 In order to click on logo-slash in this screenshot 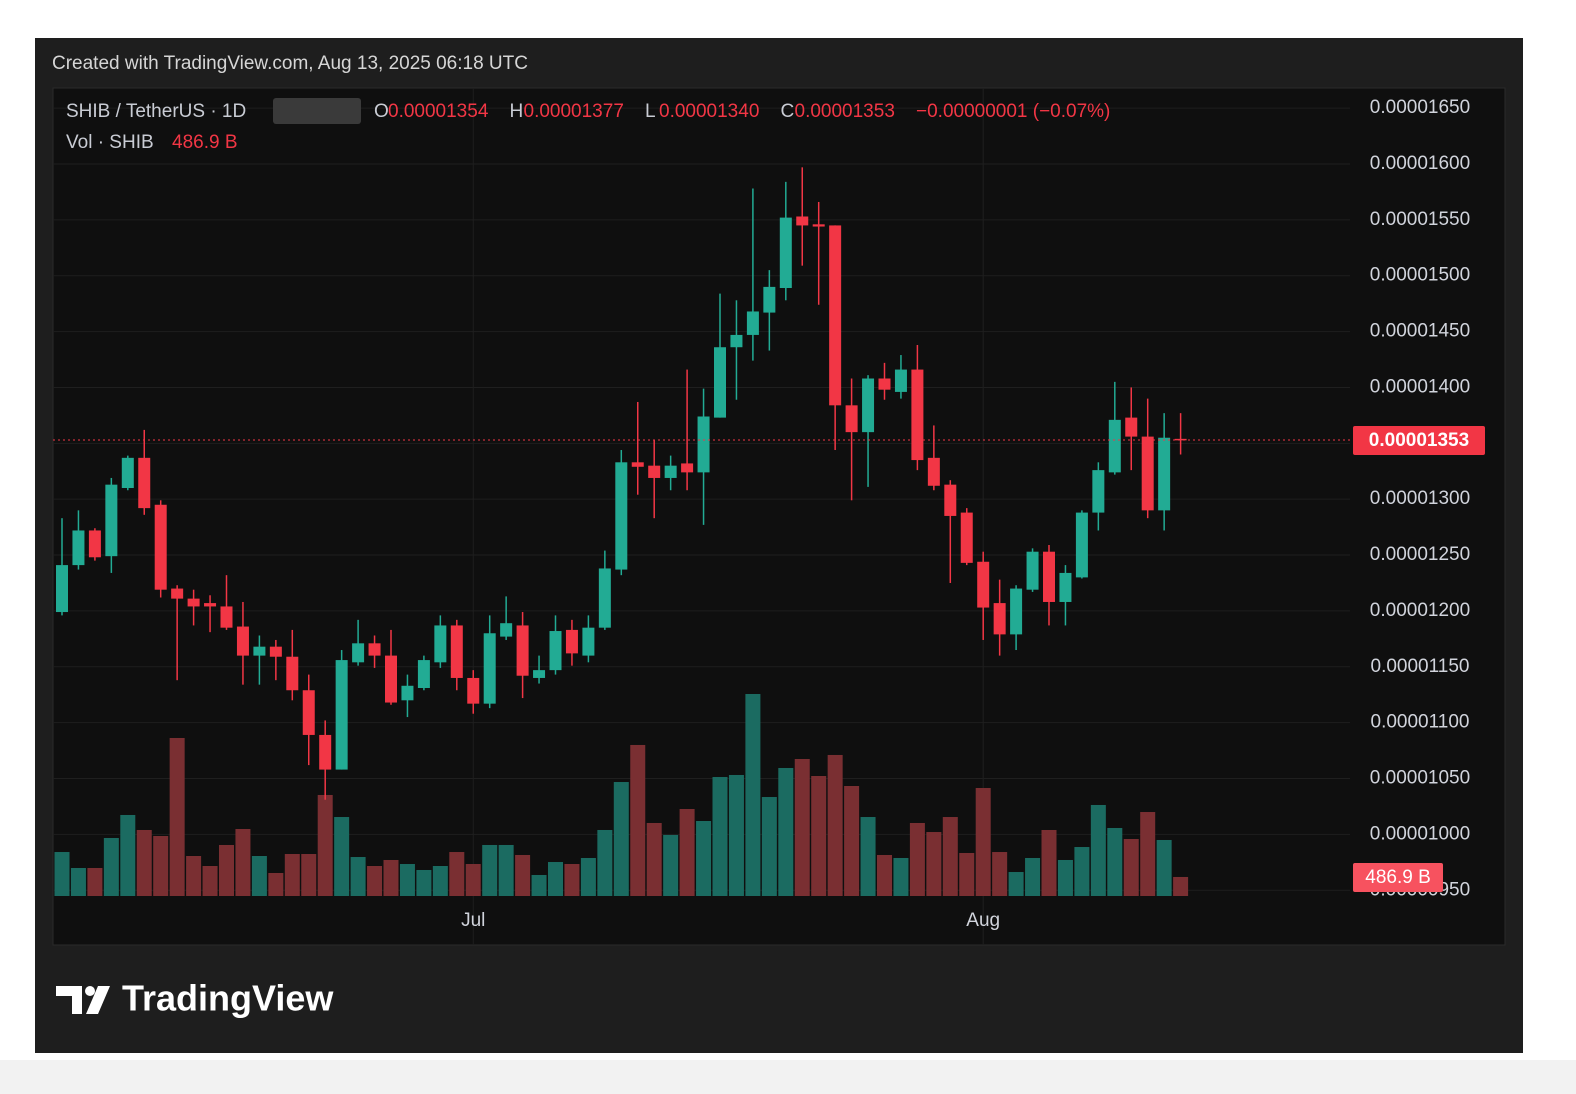, I will do `click(98, 1000)`.